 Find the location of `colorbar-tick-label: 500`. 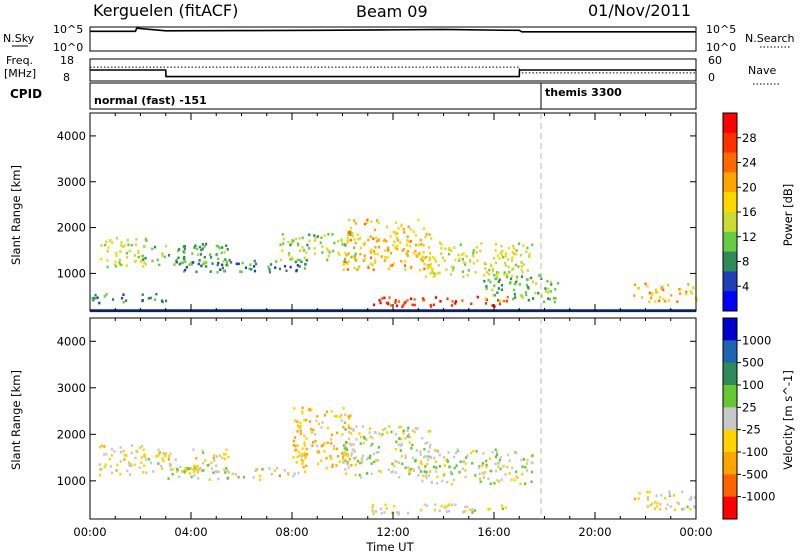

colorbar-tick-label: 500 is located at coordinates (753, 363).